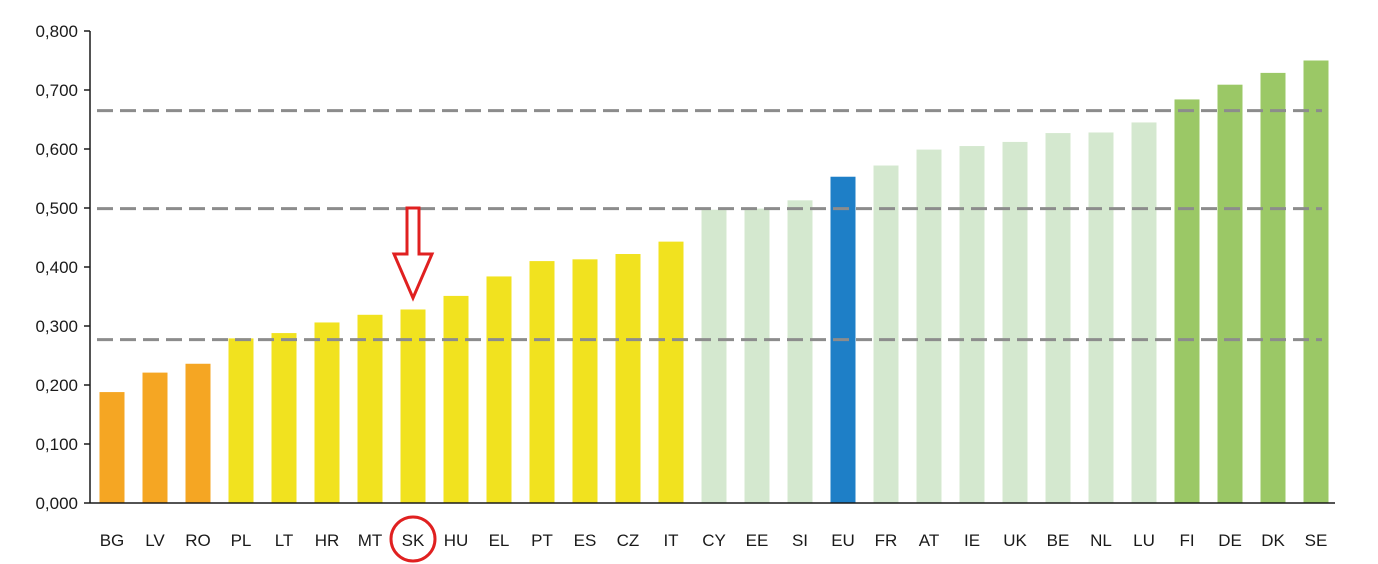 Image resolution: width=1378 pixels, height=564 pixels. I want to click on bar-el, so click(499, 389).